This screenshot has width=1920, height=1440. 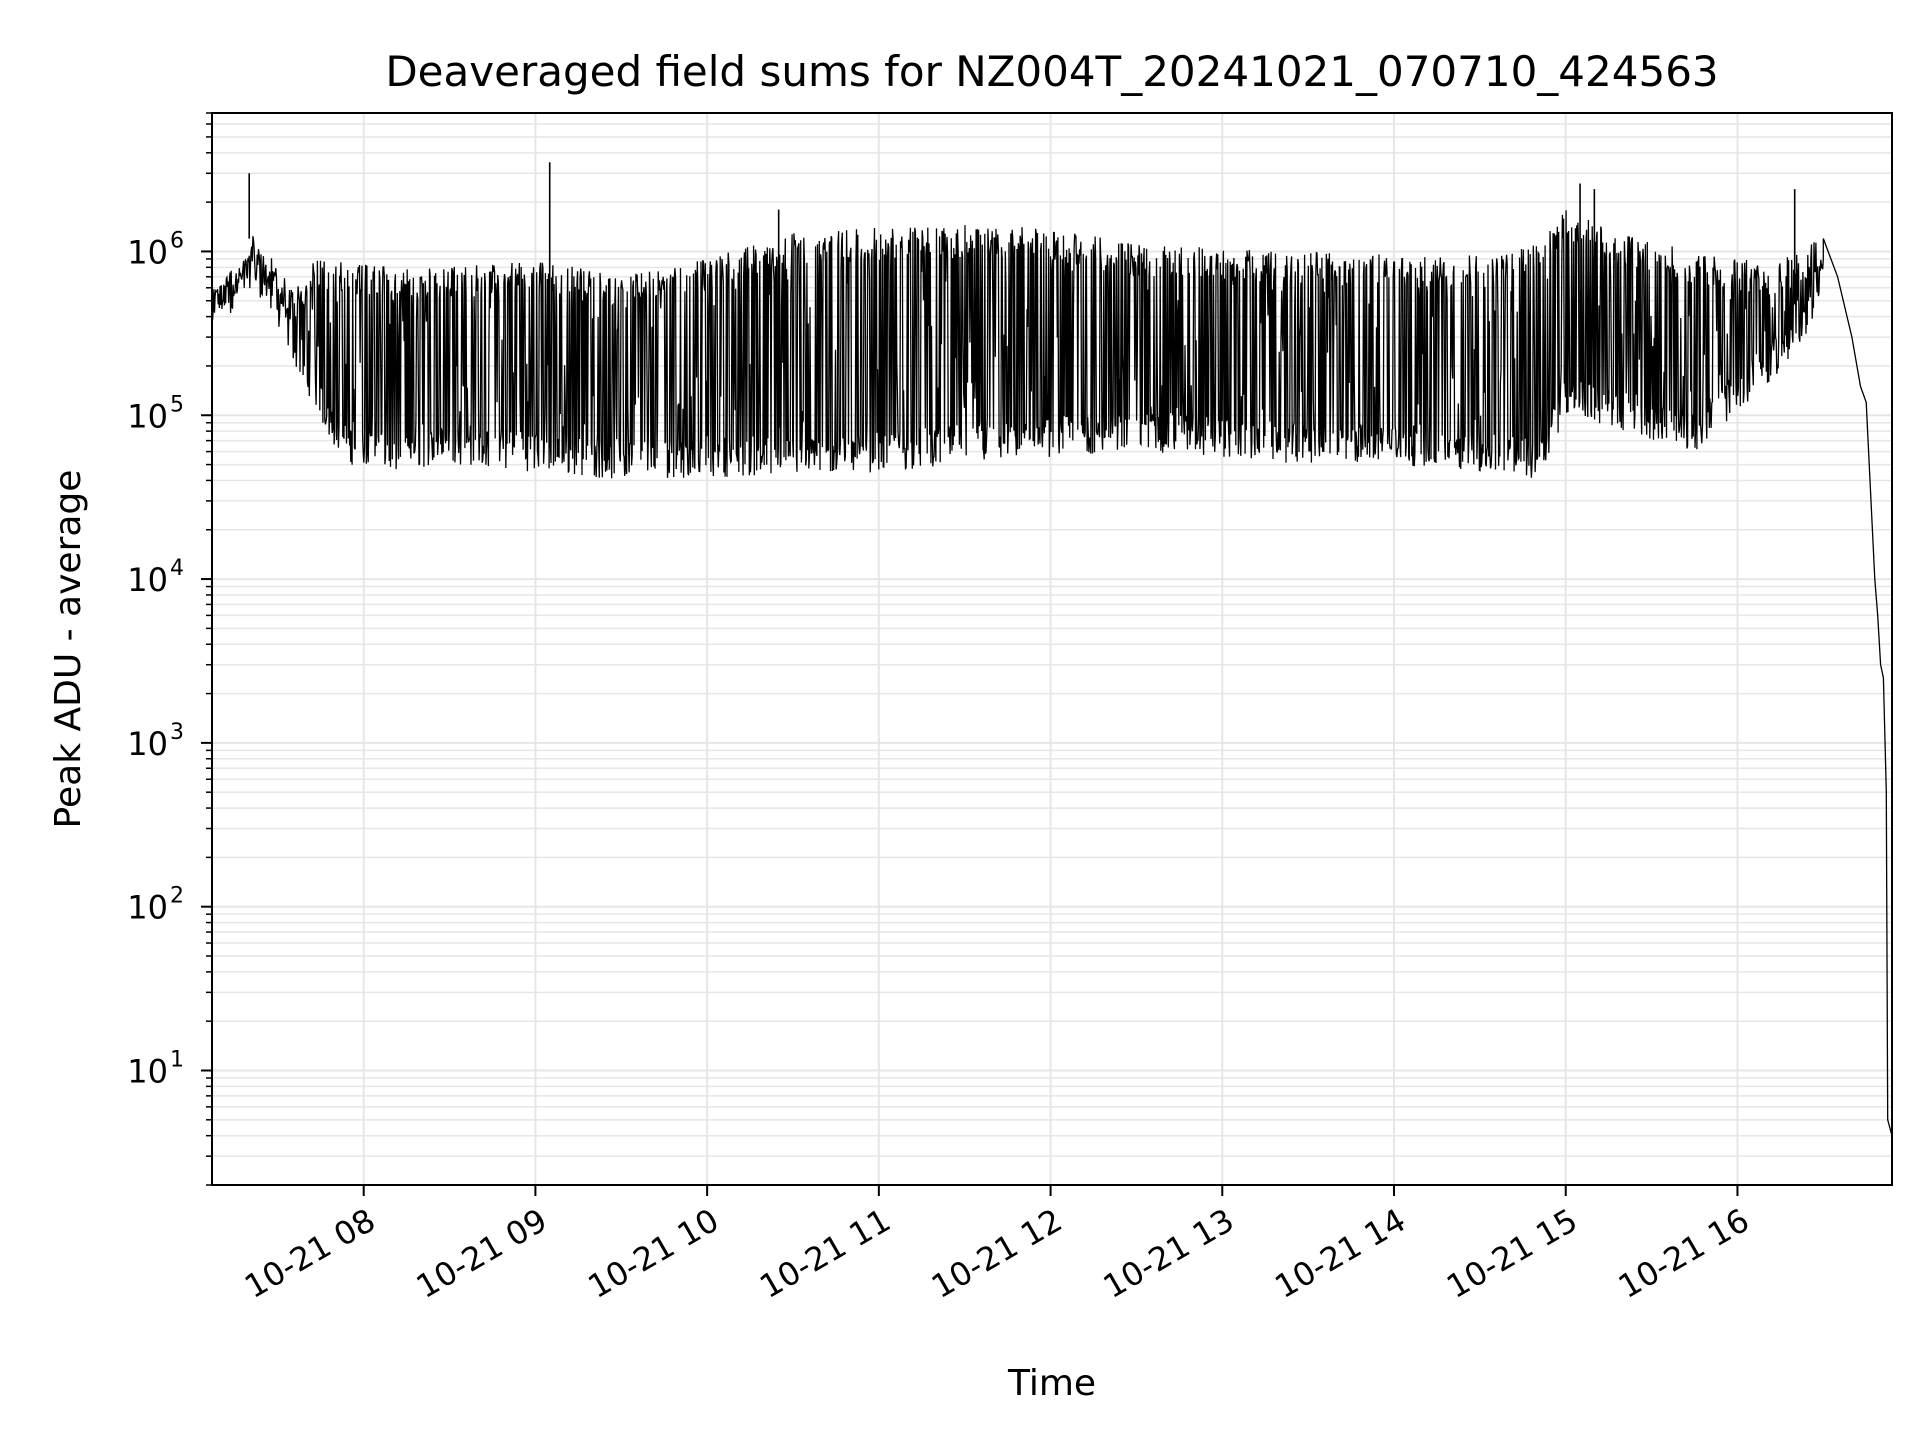 I want to click on x-tick-label: 10-21 15, so click(x=1512, y=1253).